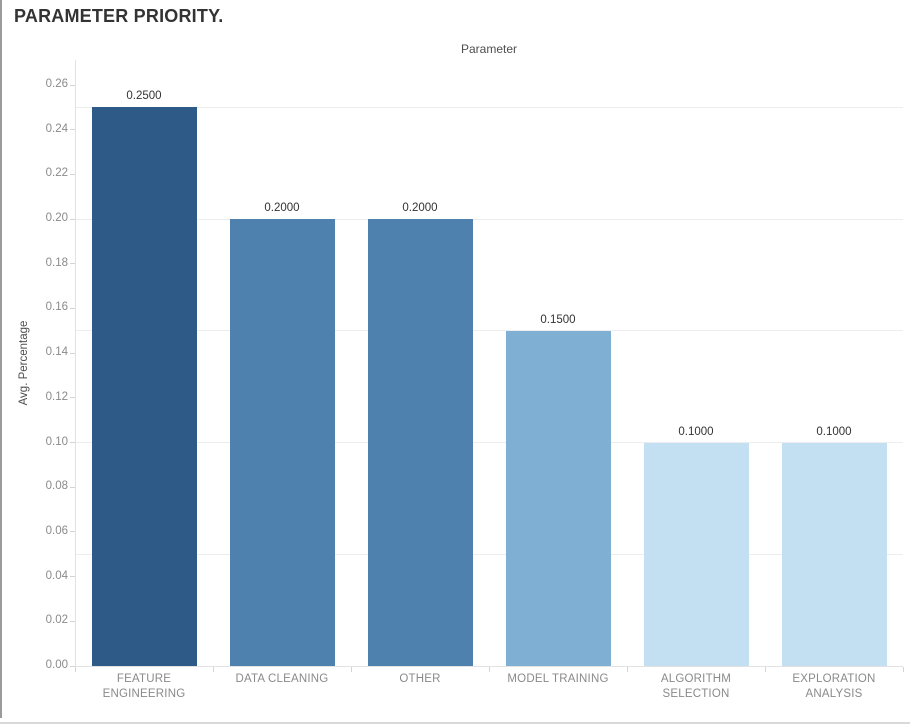 The width and height of the screenshot is (910, 724). I want to click on y-tick-label: 0.16, so click(56, 307).